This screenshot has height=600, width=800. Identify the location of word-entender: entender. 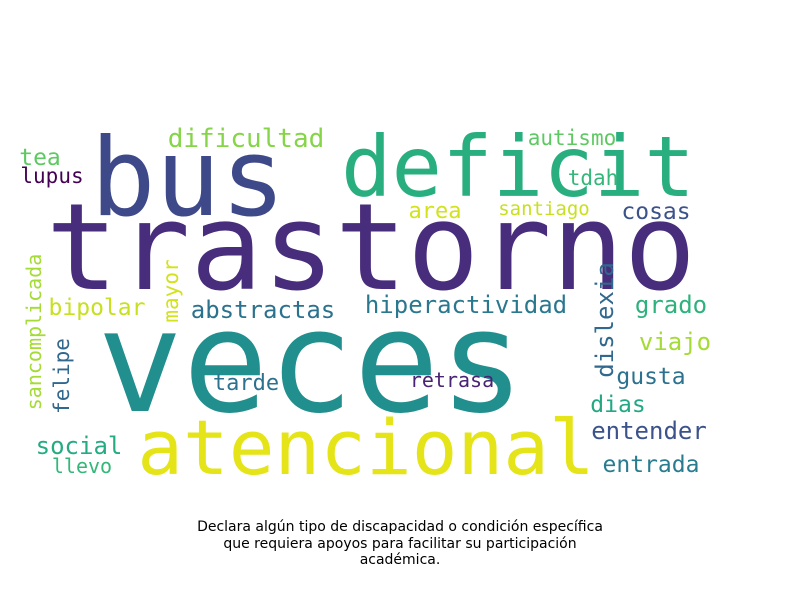
(649, 431).